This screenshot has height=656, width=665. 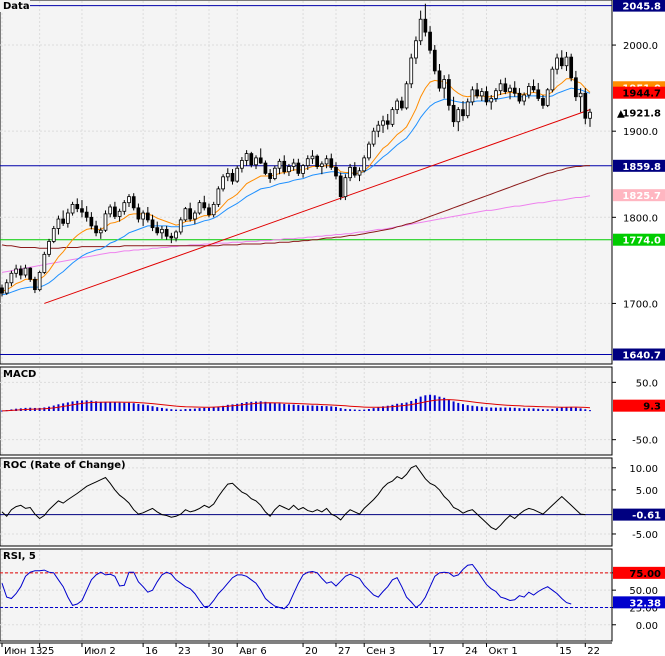 What do you see at coordinates (639, 239) in the screenshot?
I see `price-badge-bg` at bounding box center [639, 239].